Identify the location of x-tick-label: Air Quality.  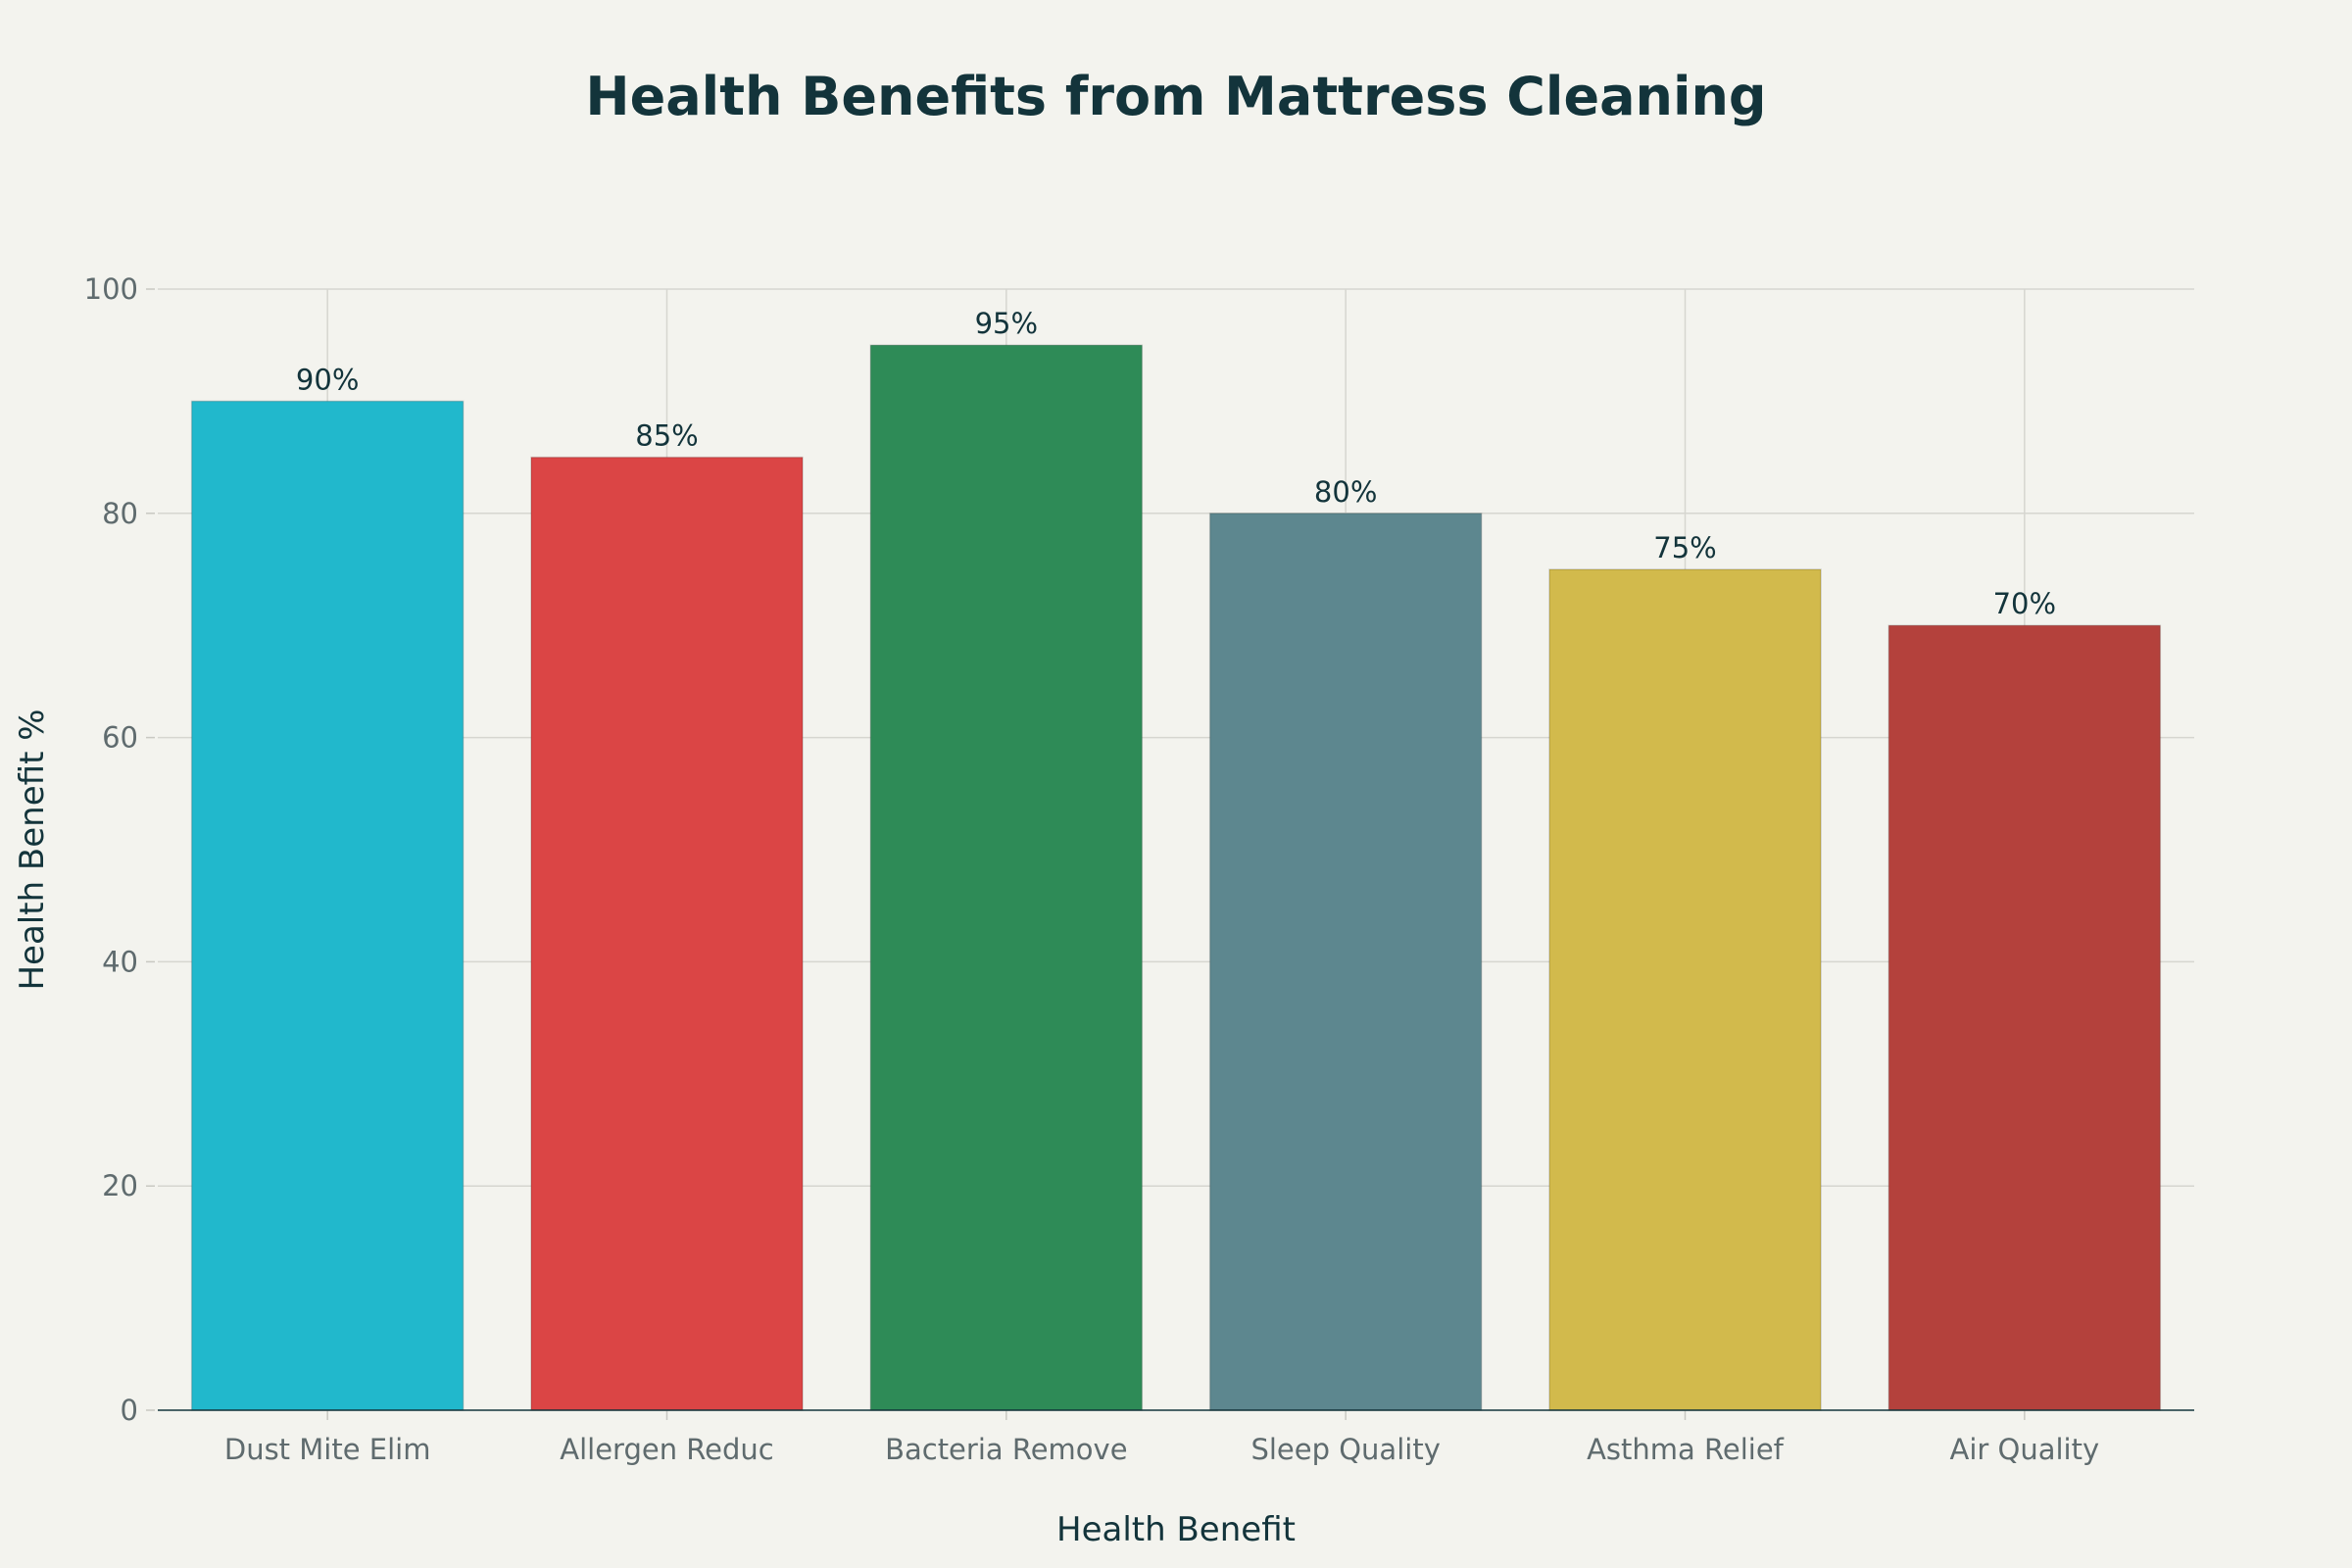
(2024, 1449).